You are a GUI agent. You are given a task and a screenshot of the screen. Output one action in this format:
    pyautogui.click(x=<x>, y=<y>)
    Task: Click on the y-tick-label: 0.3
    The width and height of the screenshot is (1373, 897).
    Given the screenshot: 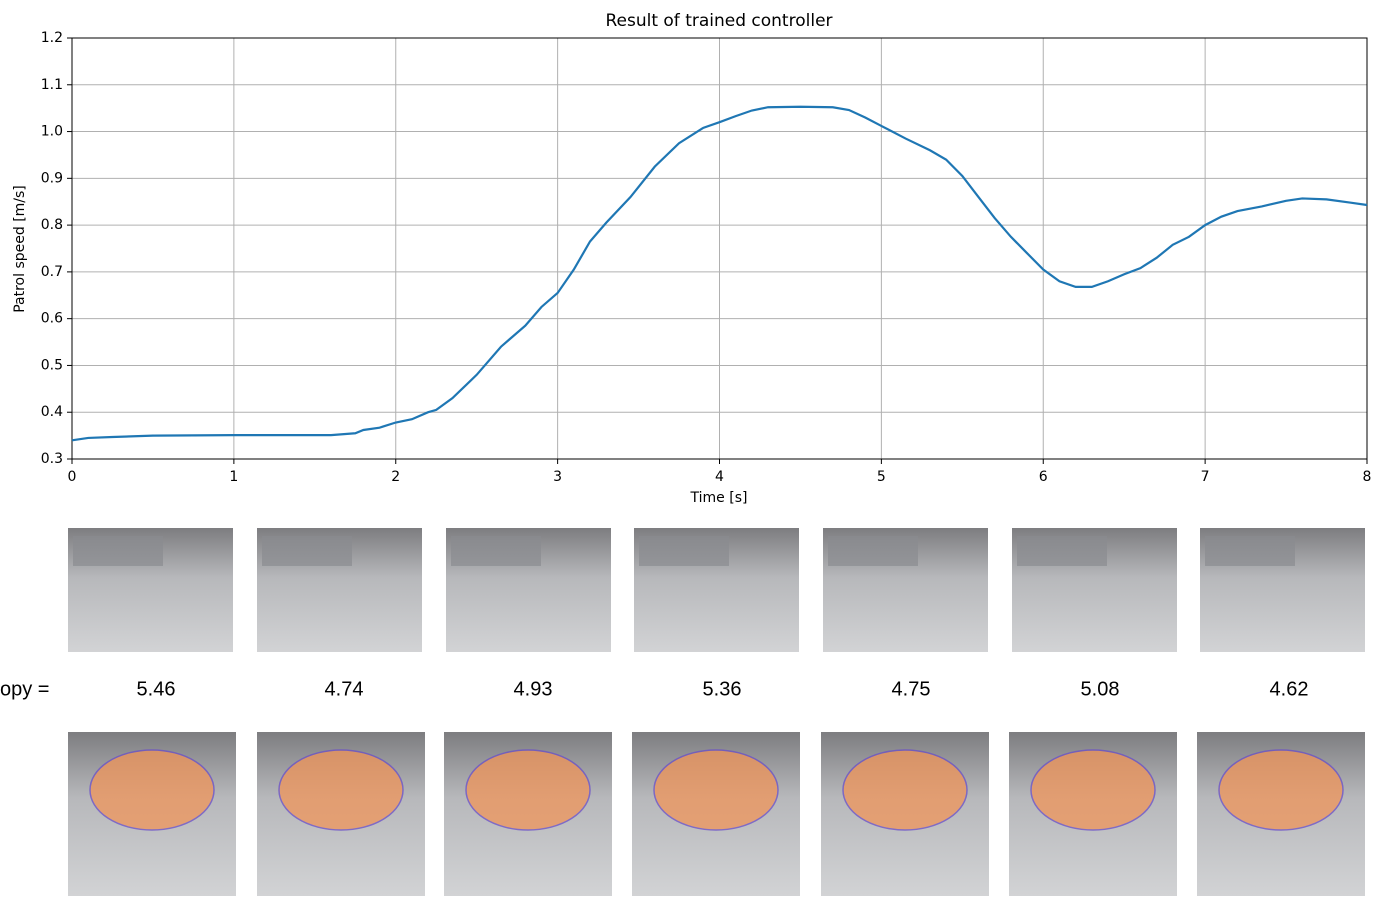 What is the action you would take?
    pyautogui.click(x=52, y=459)
    